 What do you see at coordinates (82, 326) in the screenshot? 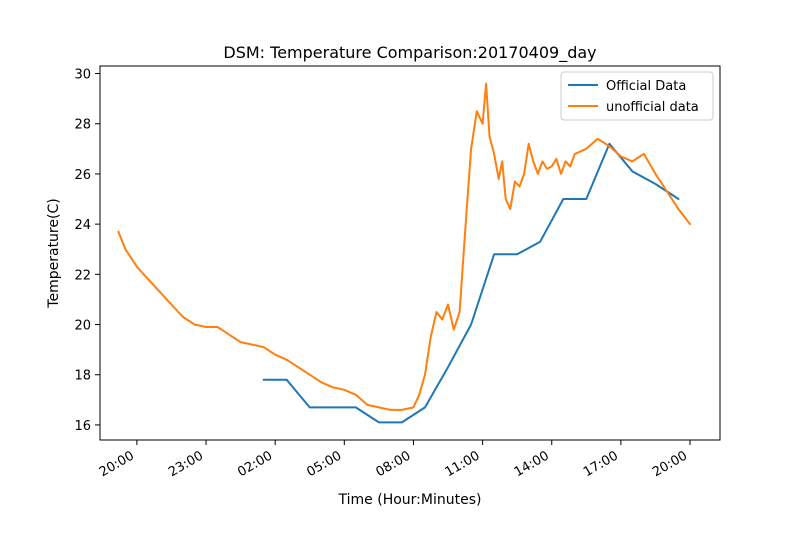
I see `y-tick-label: 20` at bounding box center [82, 326].